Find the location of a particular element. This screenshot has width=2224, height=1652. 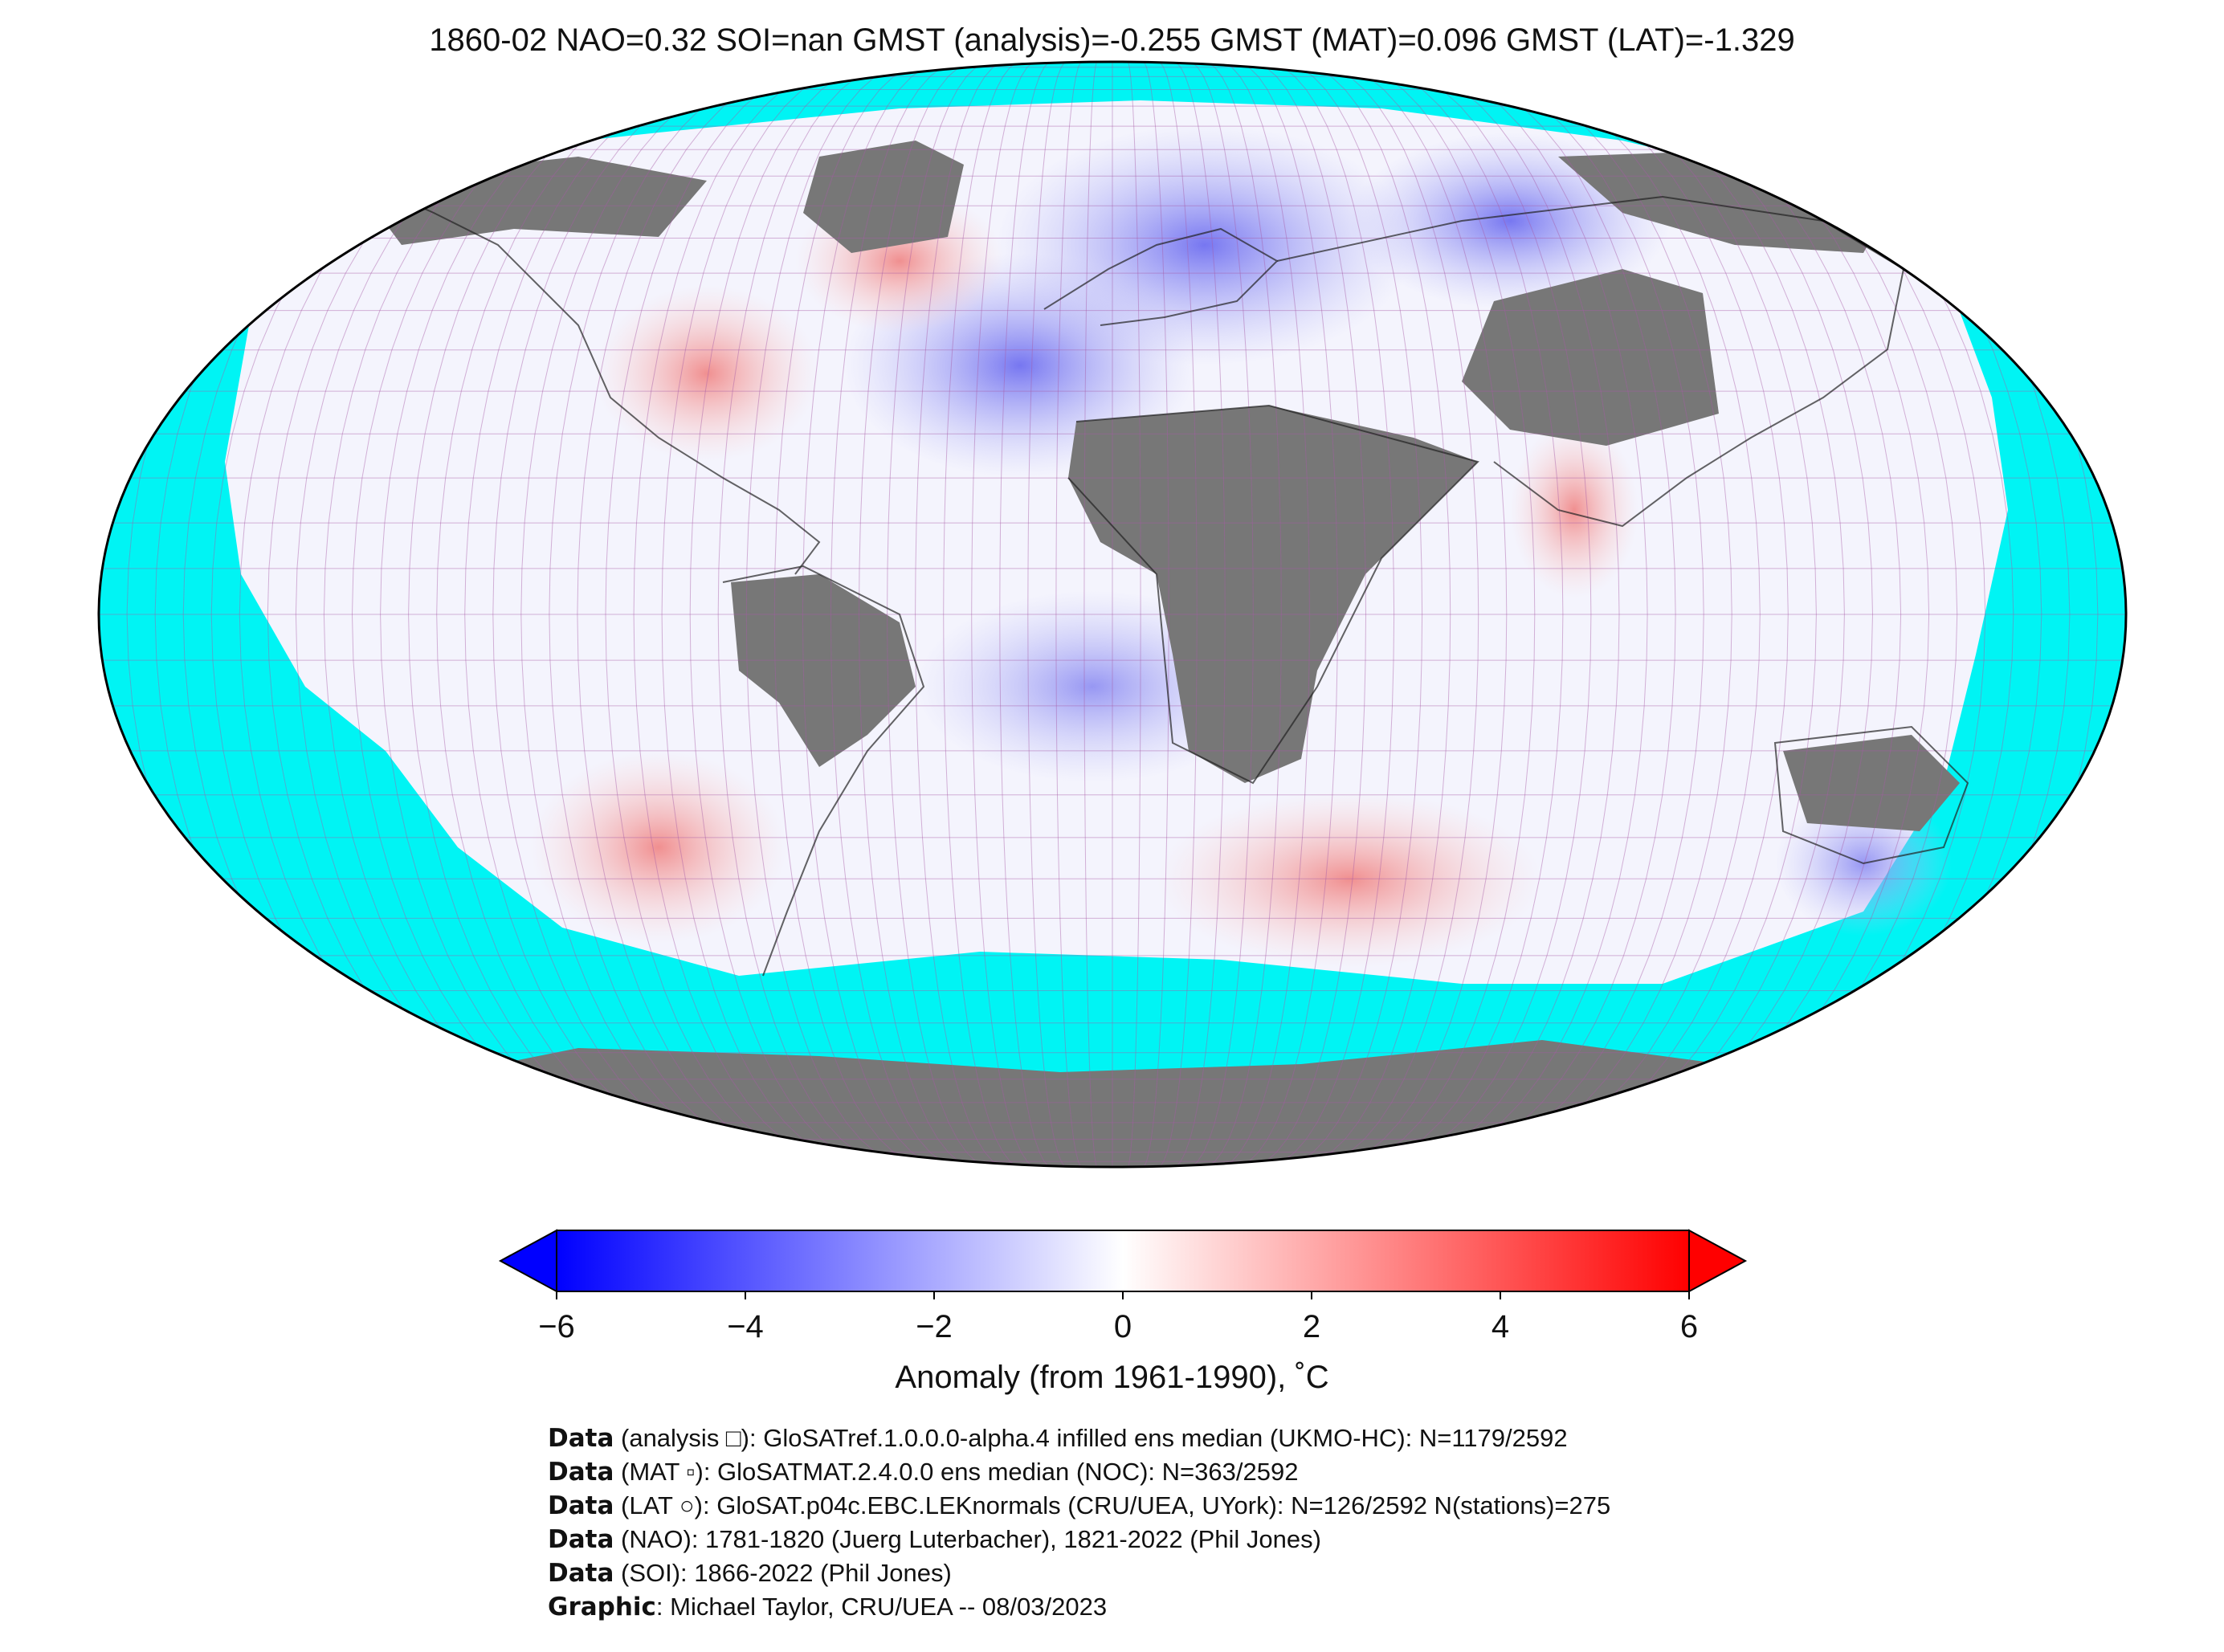

colorbar-tick-label: −6 is located at coordinates (556, 1326).